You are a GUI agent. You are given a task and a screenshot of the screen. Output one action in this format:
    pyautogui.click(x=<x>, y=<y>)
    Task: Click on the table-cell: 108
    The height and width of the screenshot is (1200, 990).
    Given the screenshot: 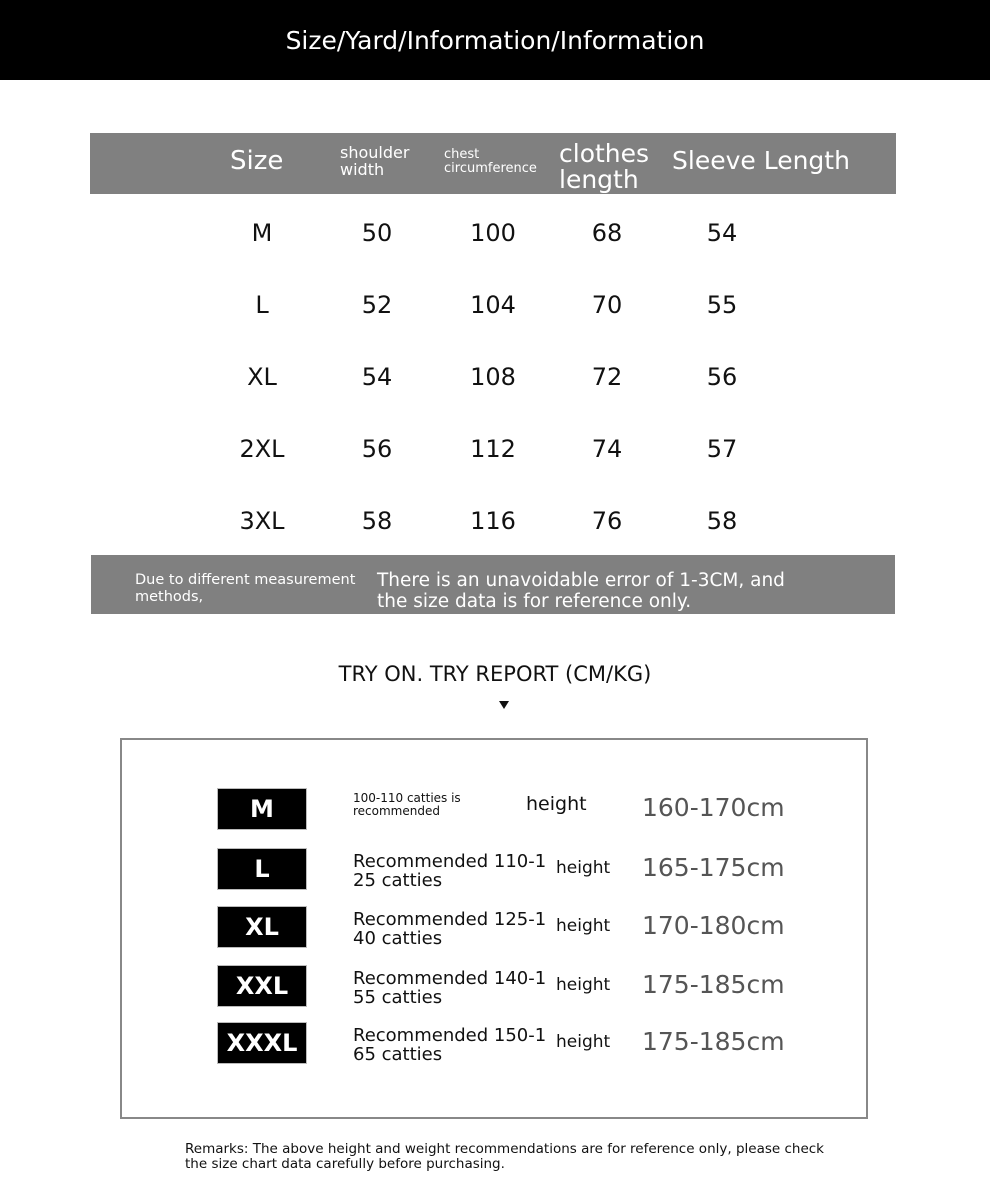 What is the action you would take?
    pyautogui.click(x=493, y=377)
    